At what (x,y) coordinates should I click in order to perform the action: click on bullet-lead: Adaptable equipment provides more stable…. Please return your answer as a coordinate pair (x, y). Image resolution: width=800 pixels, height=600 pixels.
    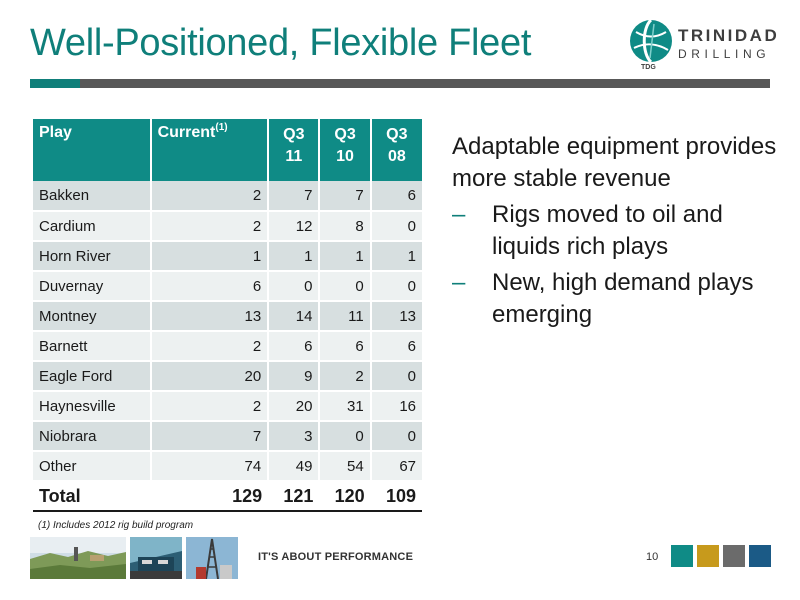
    Looking at the image, I should click on (614, 162).